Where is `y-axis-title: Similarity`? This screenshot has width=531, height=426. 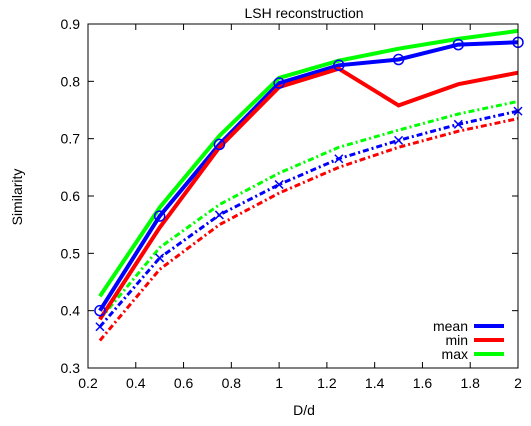
y-axis-title: Similarity is located at coordinates (17, 197).